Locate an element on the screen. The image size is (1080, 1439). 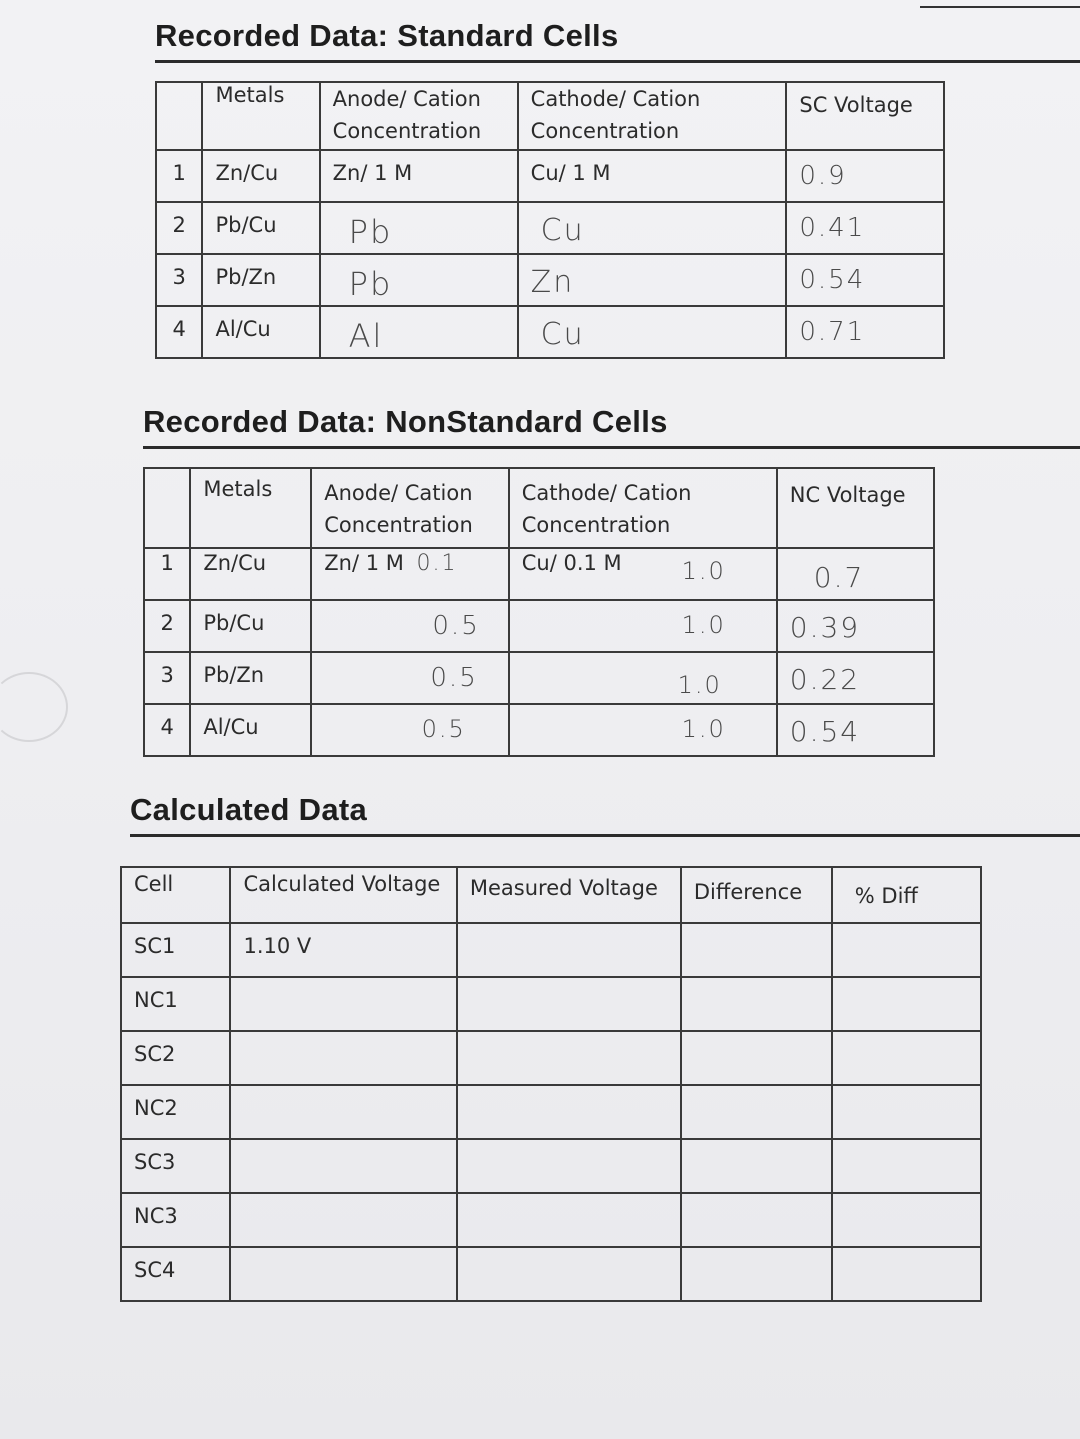
table-row: SC2 is located at coordinates (551, 1058).